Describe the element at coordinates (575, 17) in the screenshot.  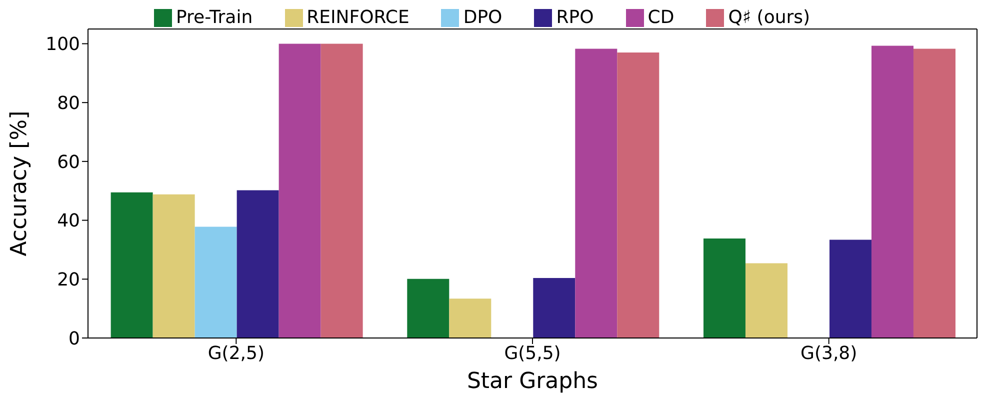
I see `legend-label: RPO` at that location.